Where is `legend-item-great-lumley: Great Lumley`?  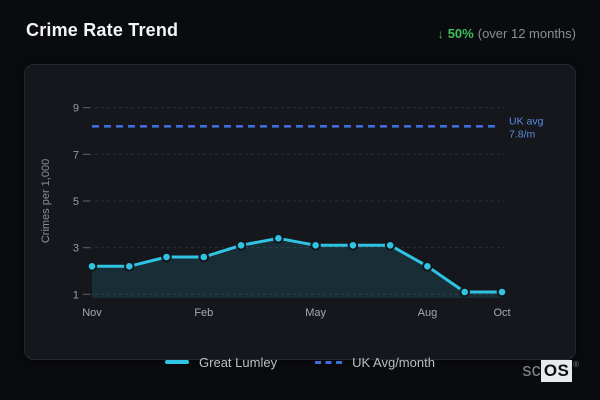
legend-item-great-lumley: Great Lumley is located at coordinates (221, 362).